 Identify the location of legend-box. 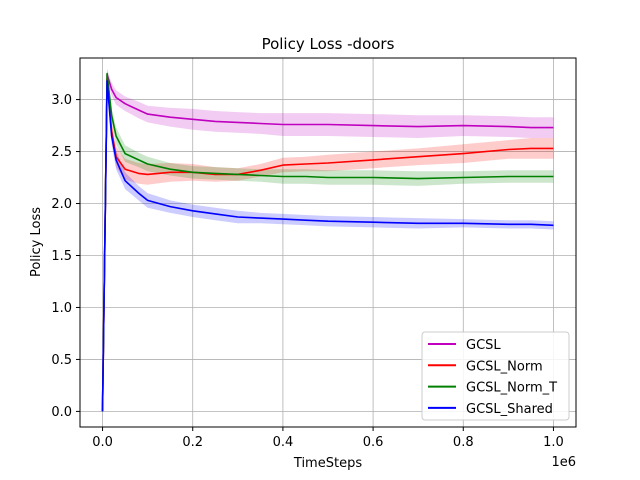
(495, 376).